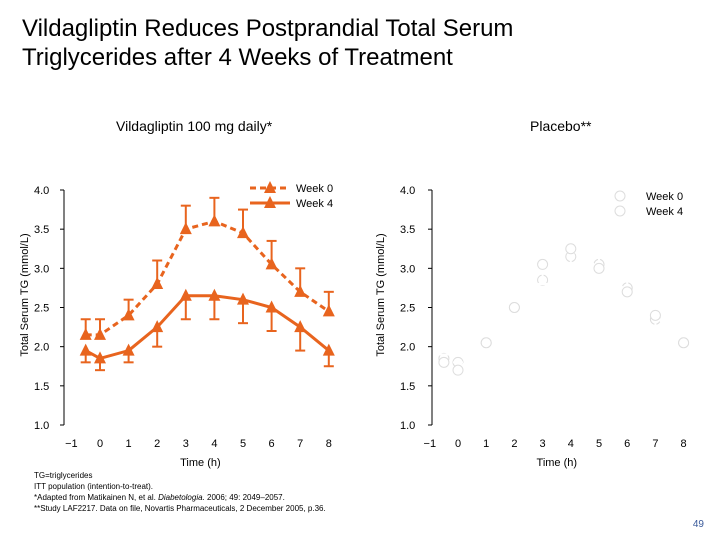  What do you see at coordinates (627, 444) in the screenshot?
I see `placebo-x-tick-label: 6` at bounding box center [627, 444].